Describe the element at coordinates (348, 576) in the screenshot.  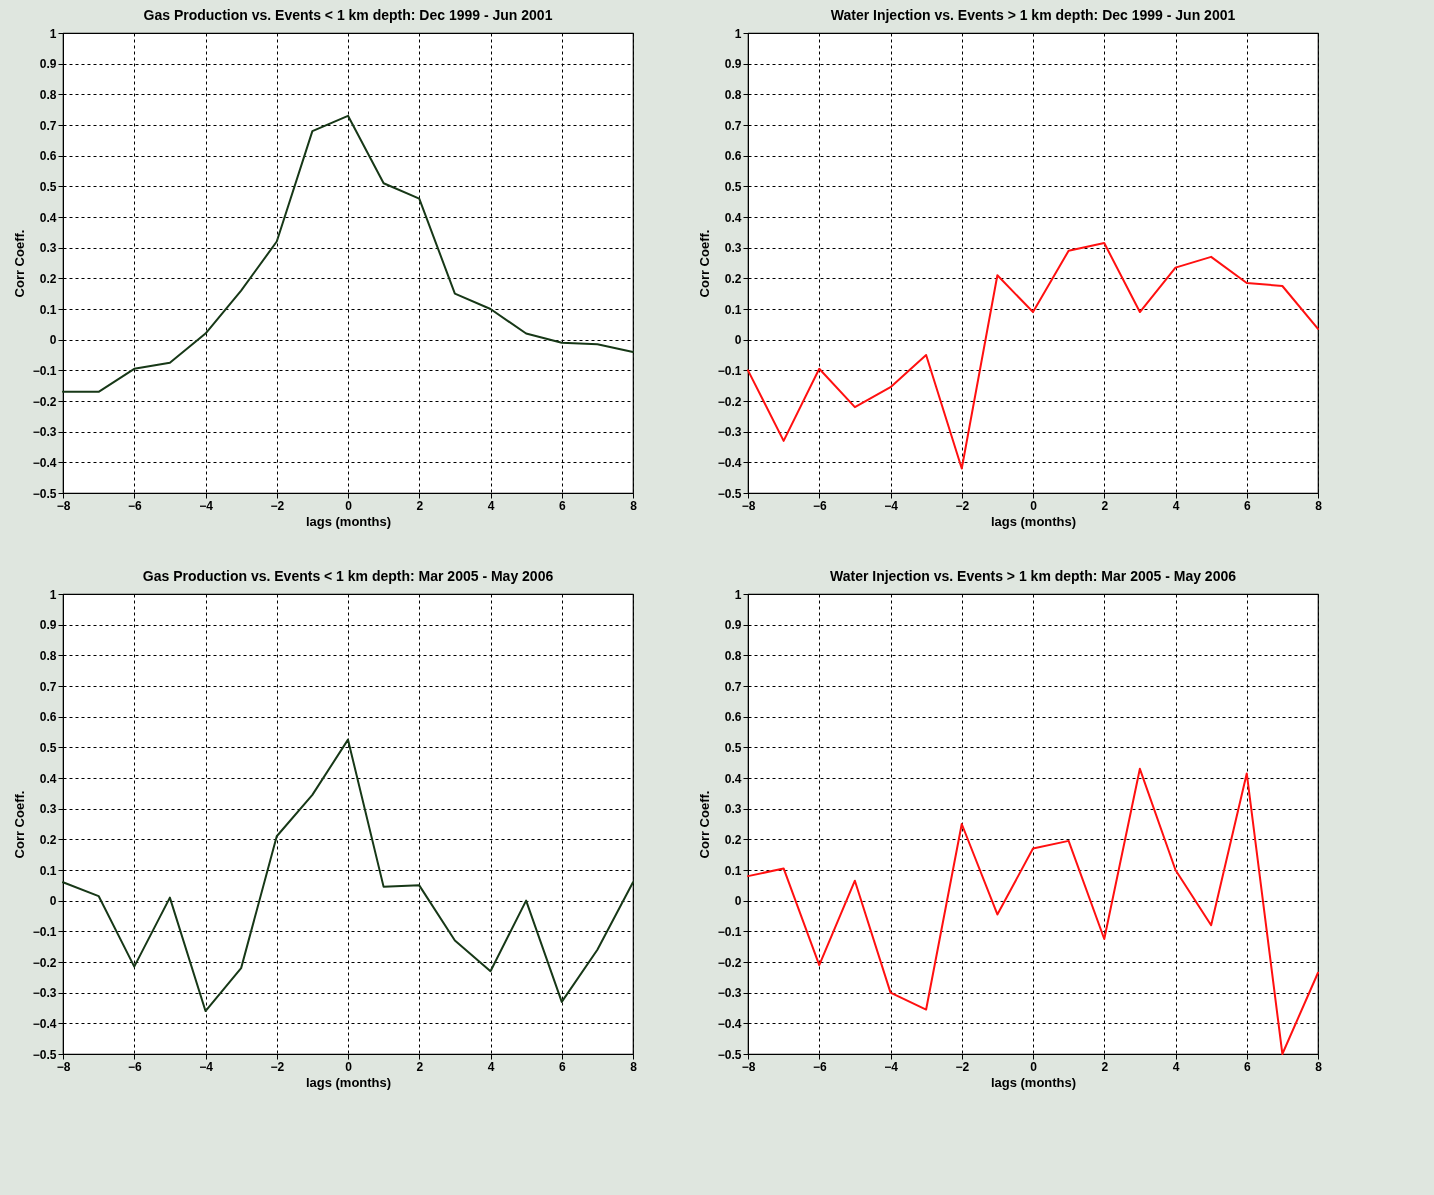
I see `chart-title: Gas Production vs. Events < 1 km depth: Mar 2005 - May 2006` at that location.